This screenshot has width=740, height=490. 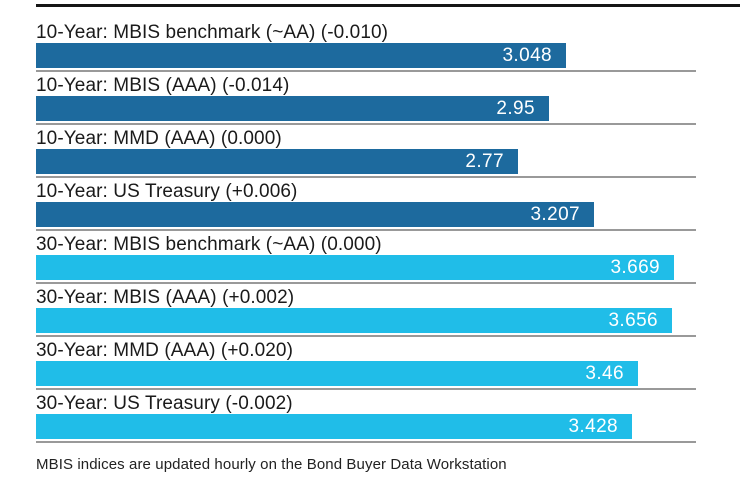 I want to click on chart-row: 30-Year: US Treasury (-0.002) 3.428, so click(x=366, y=419).